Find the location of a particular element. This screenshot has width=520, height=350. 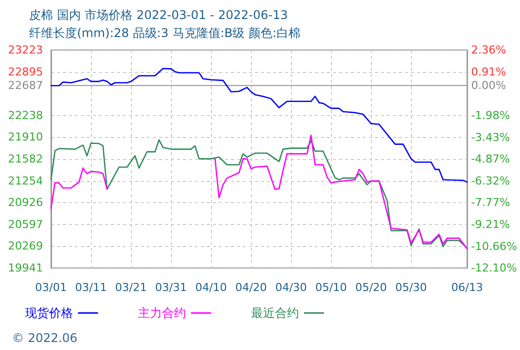

y-tick-label: 23223 is located at coordinates (25, 50).